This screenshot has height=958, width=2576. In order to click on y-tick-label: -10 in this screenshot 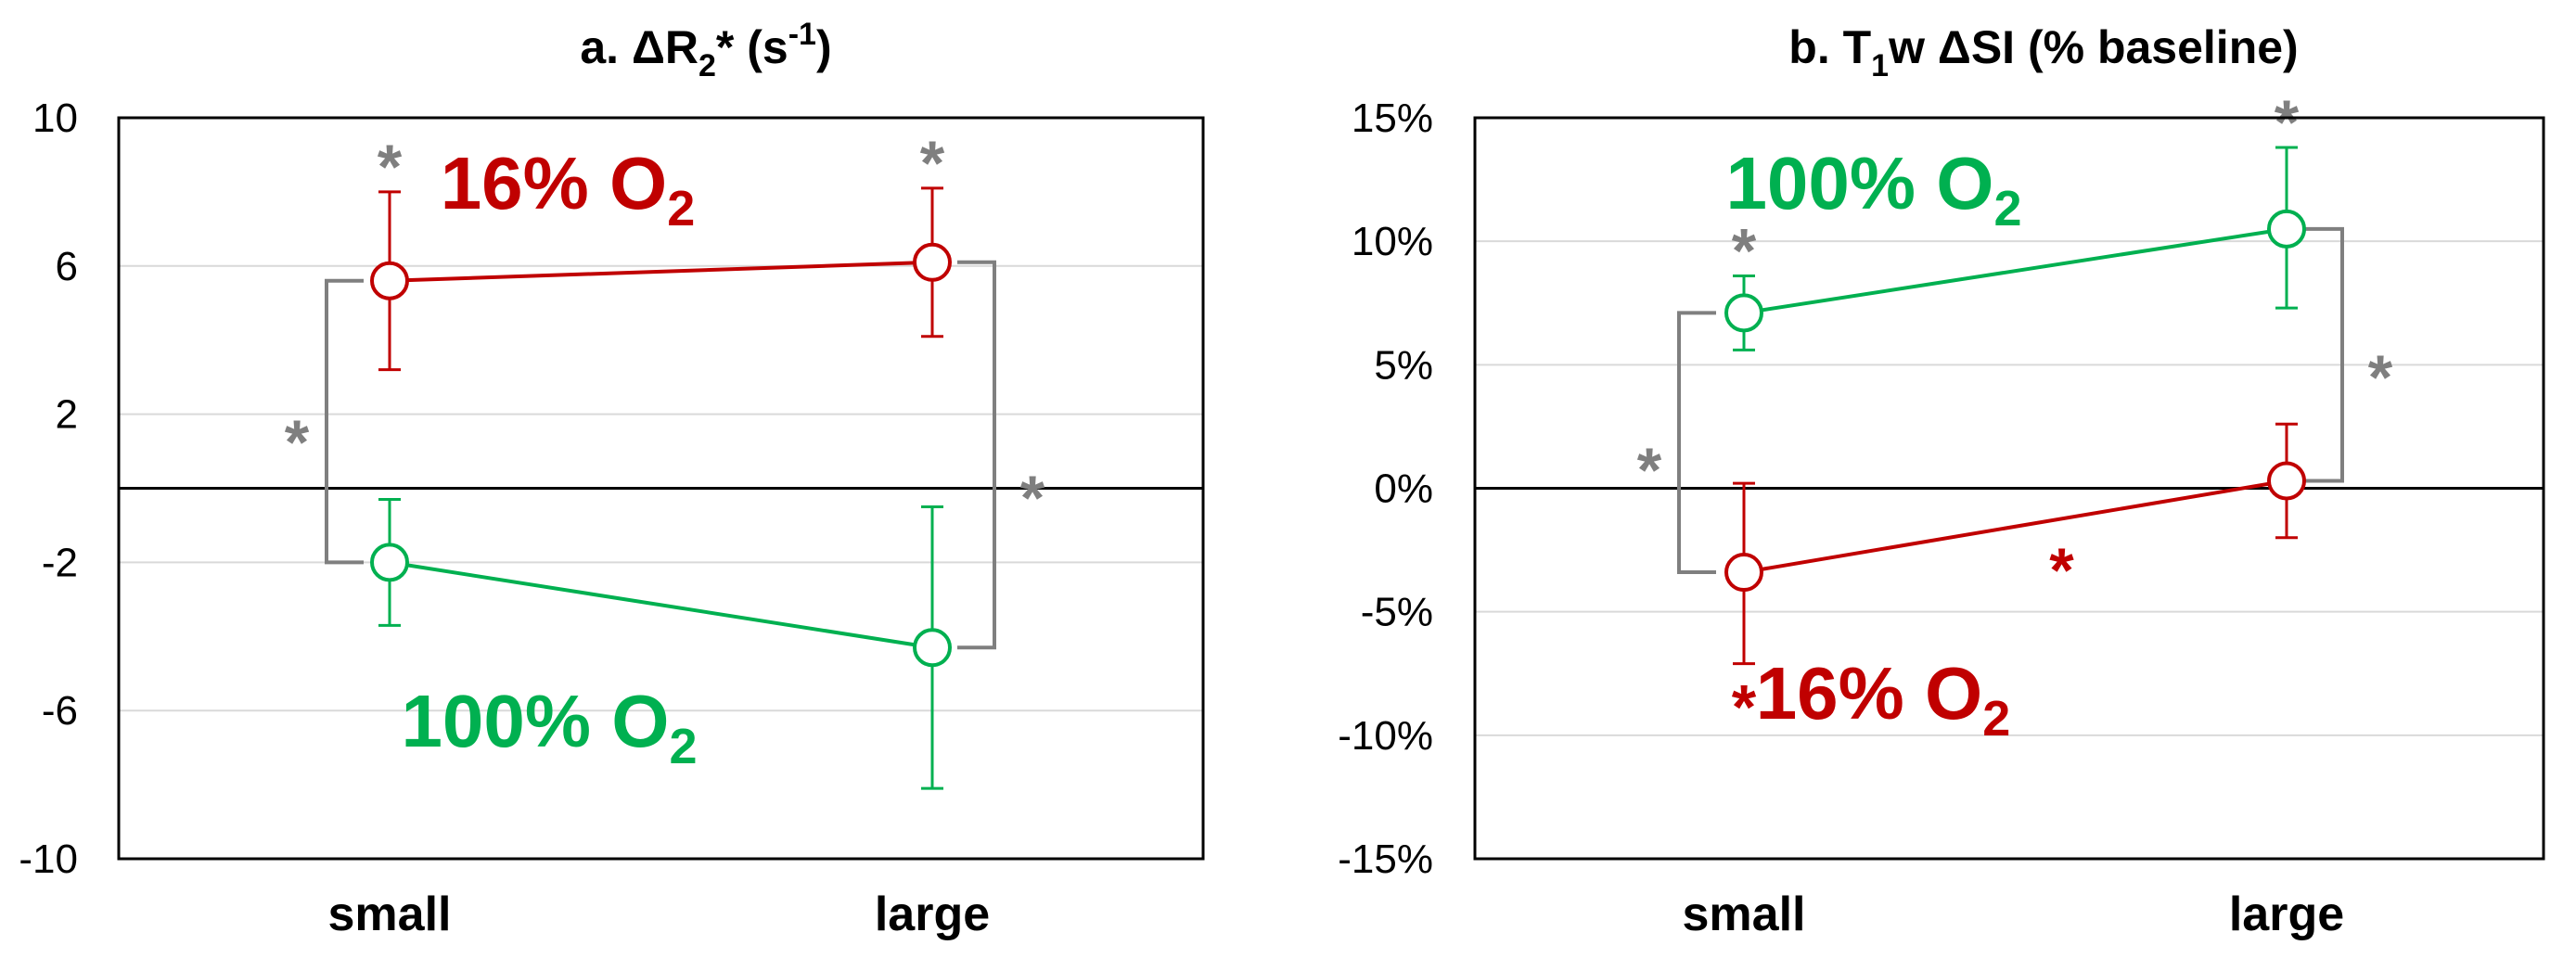, I will do `click(48, 860)`.